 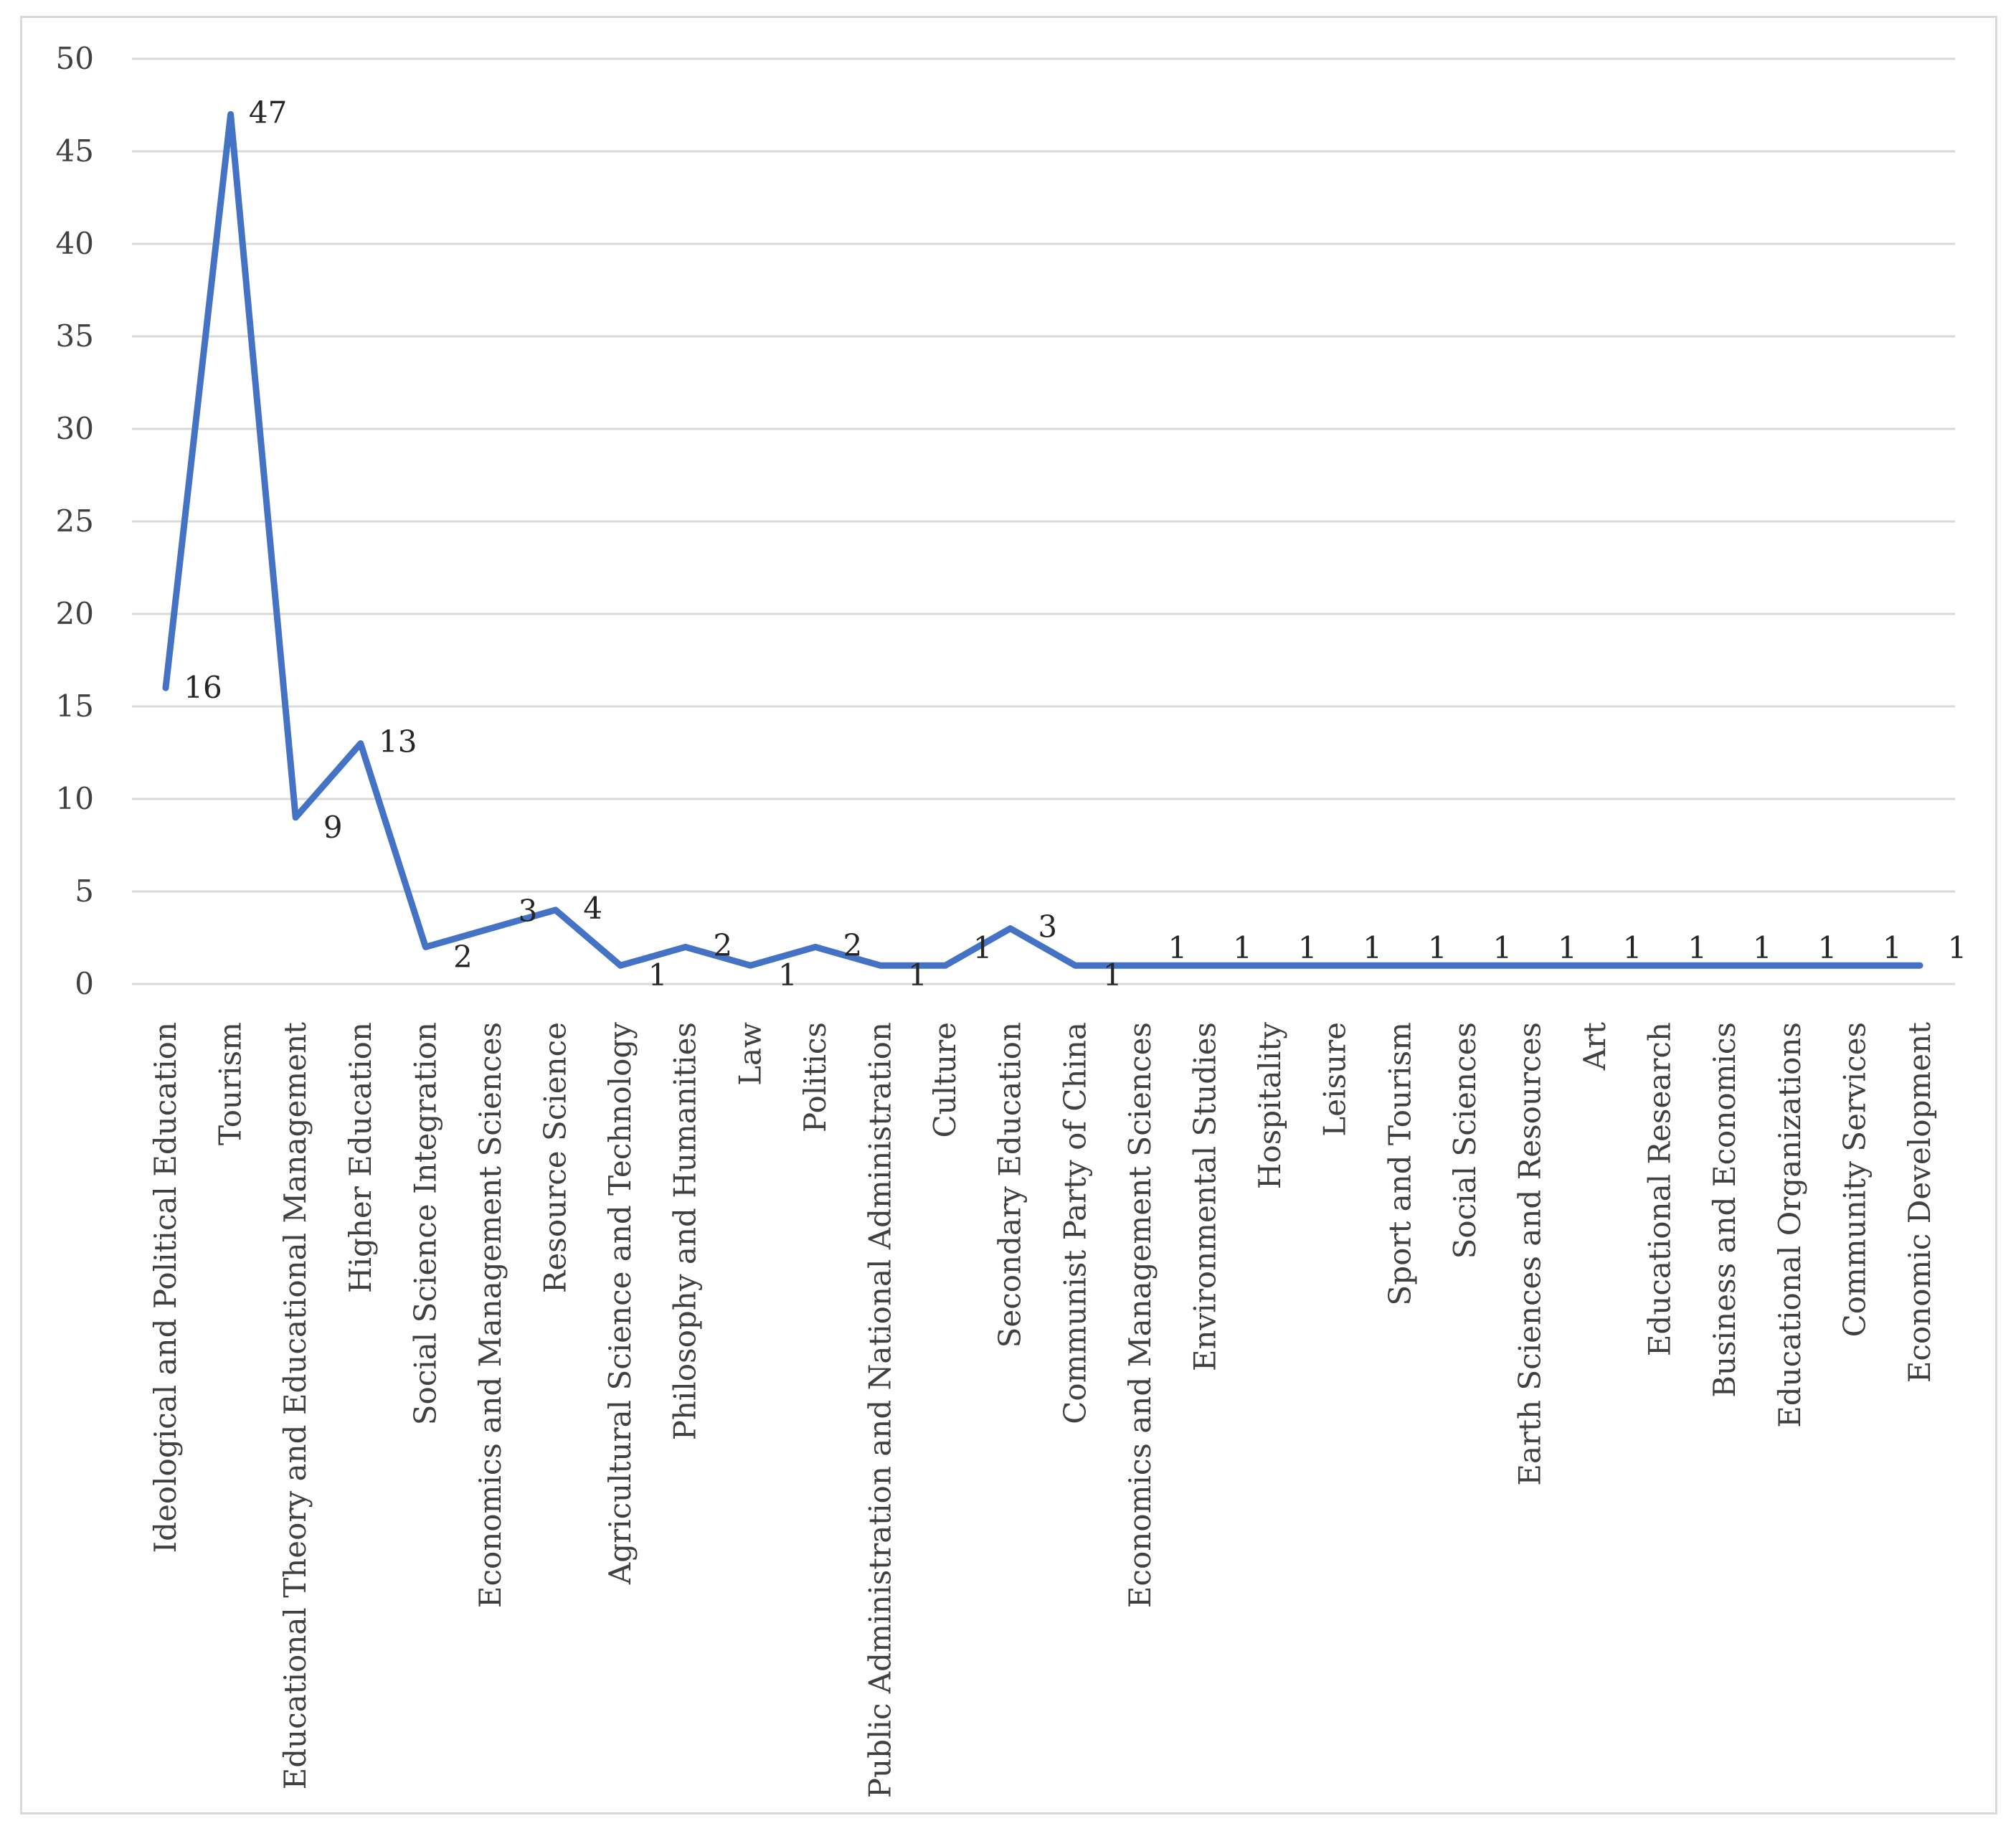 I want to click on x-category-label-25: Educational Organizations, so click(x=1789, y=1225).